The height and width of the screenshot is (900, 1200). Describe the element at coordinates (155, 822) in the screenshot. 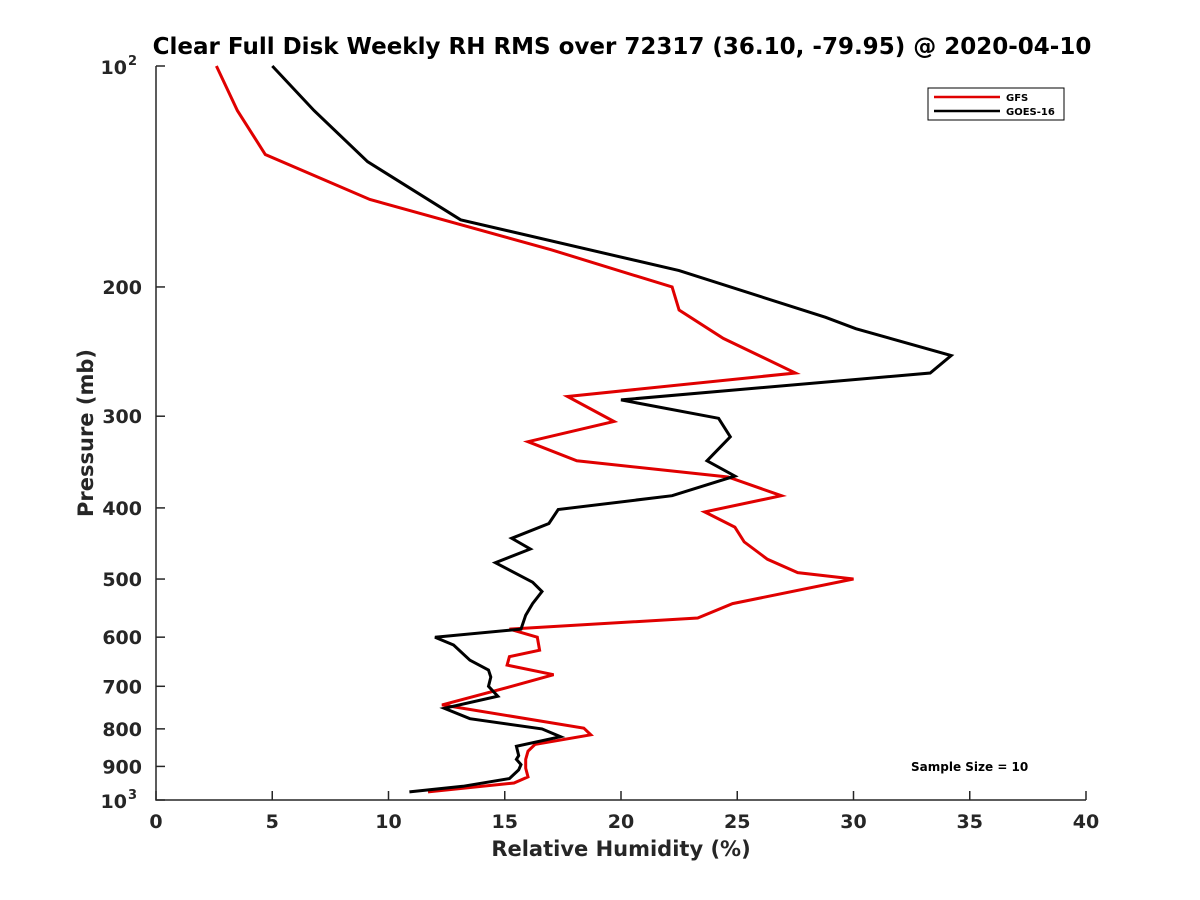

I see `x-tick-label: 0` at that location.